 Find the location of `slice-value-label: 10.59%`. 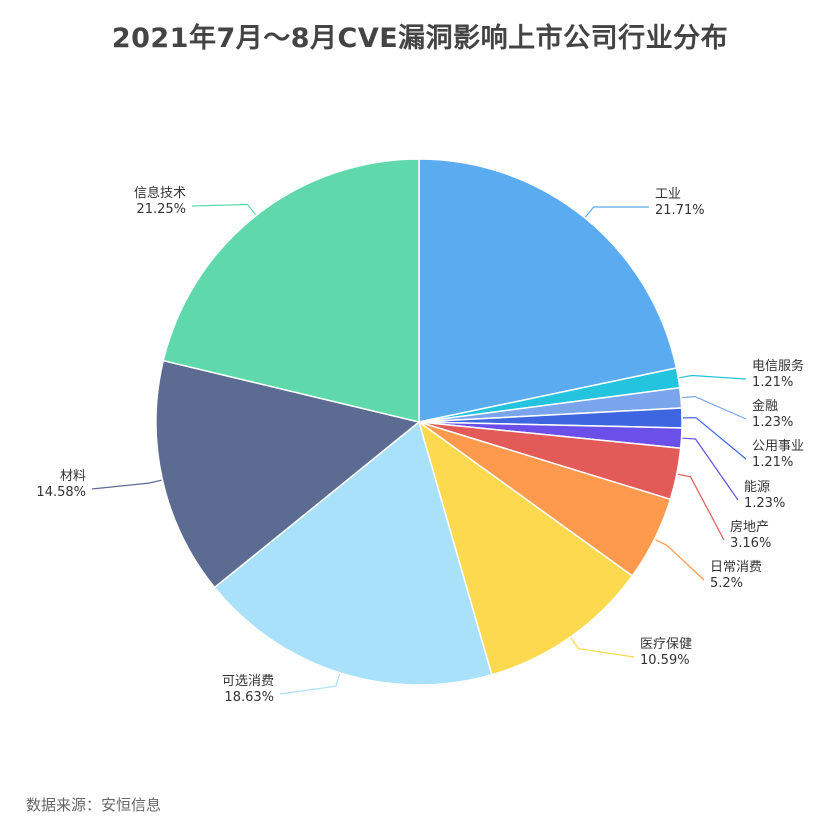

slice-value-label: 10.59% is located at coordinates (665, 660).